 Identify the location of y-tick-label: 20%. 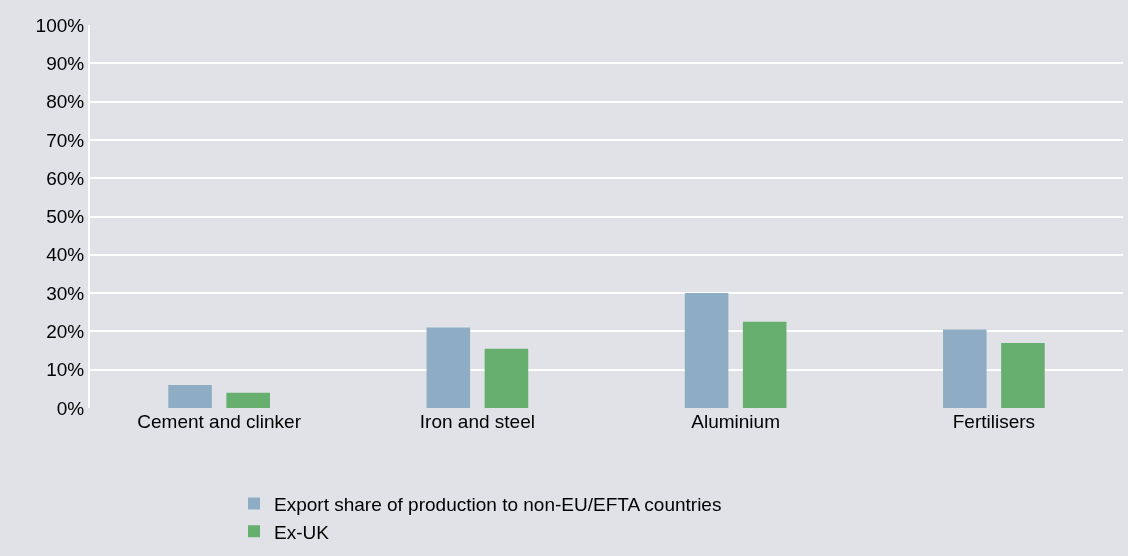
(65, 332).